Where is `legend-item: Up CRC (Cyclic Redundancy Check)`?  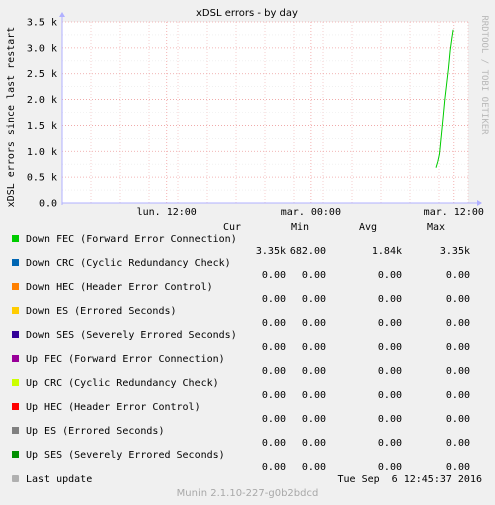 legend-item: Up CRC (Cyclic Redundancy Check) is located at coordinates (115, 384).